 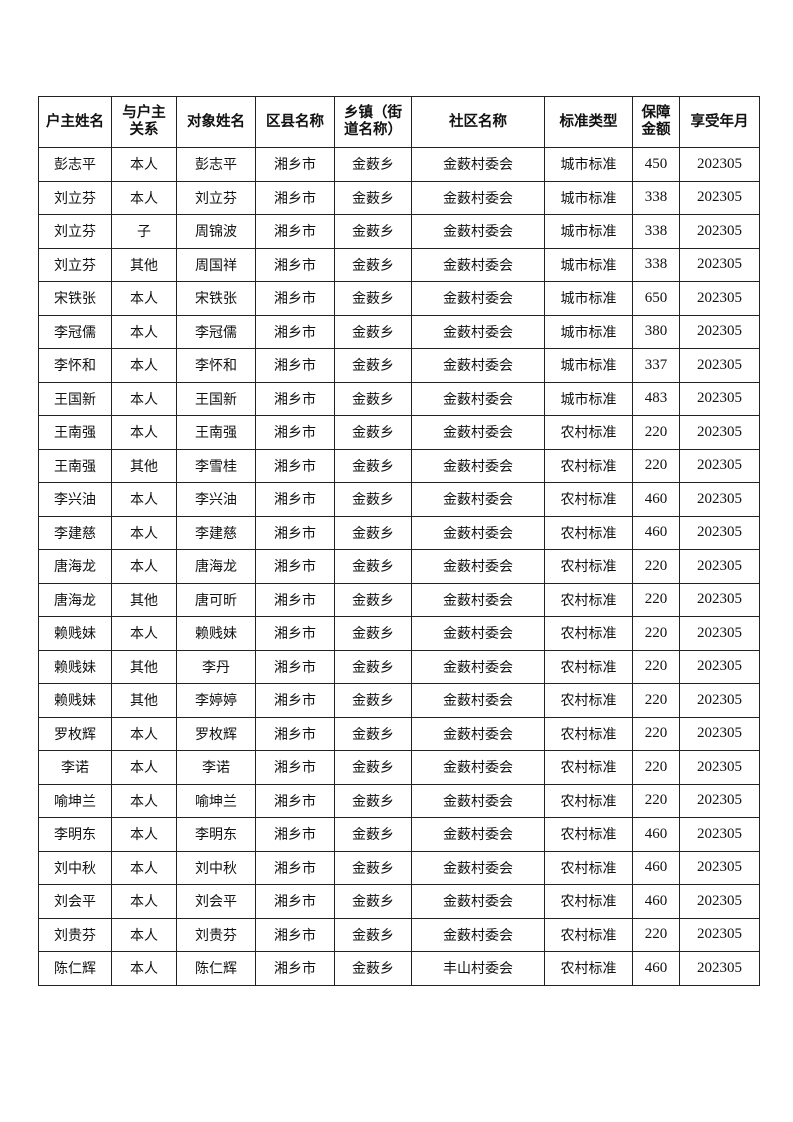 I want to click on cell-recipient: 李冠儒, so click(x=216, y=331).